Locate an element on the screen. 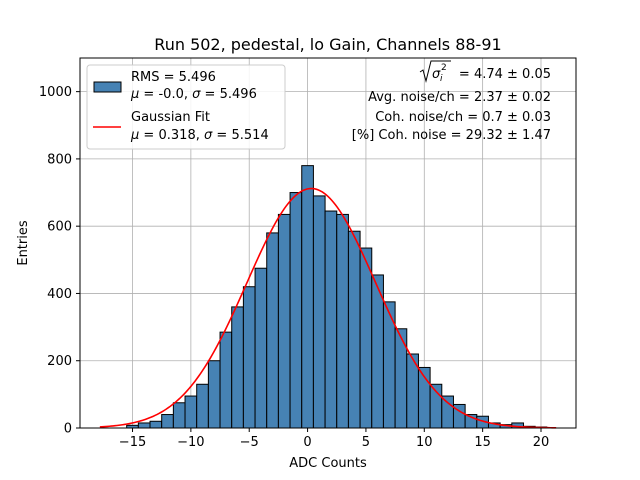 Image resolution: width=640 pixels, height=480 pixels. sqrt-sigma-symbol: σ i 2 is located at coordinates (435, 72).